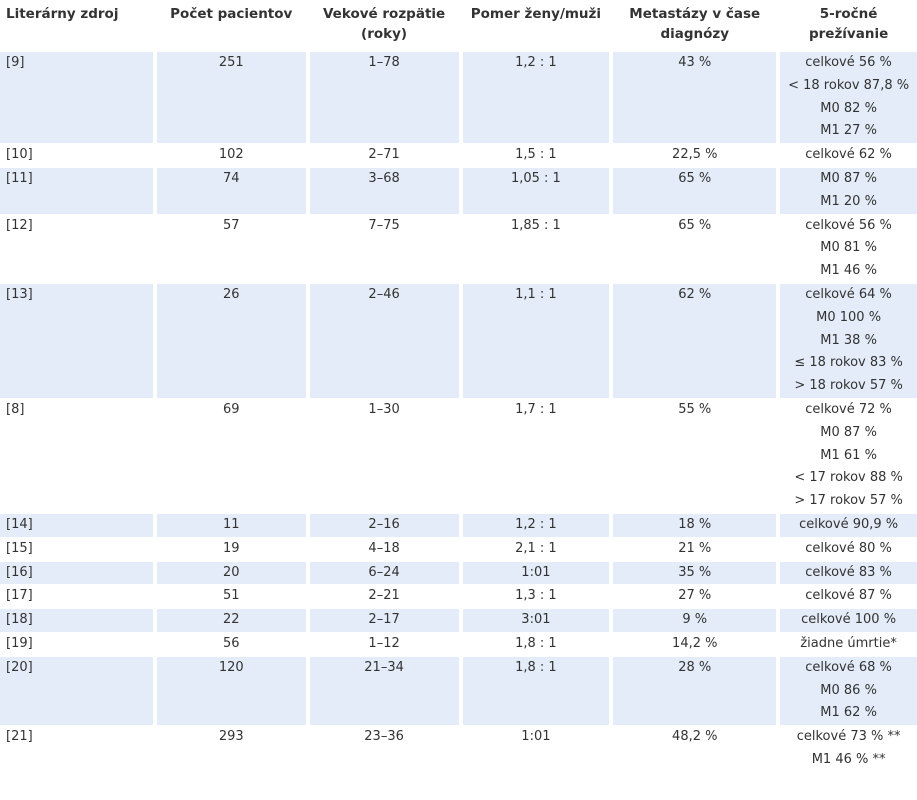 Image resolution: width=917 pixels, height=800 pixels. Describe the element at coordinates (695, 573) in the screenshot. I see `cell-metastases: 35 %` at that location.